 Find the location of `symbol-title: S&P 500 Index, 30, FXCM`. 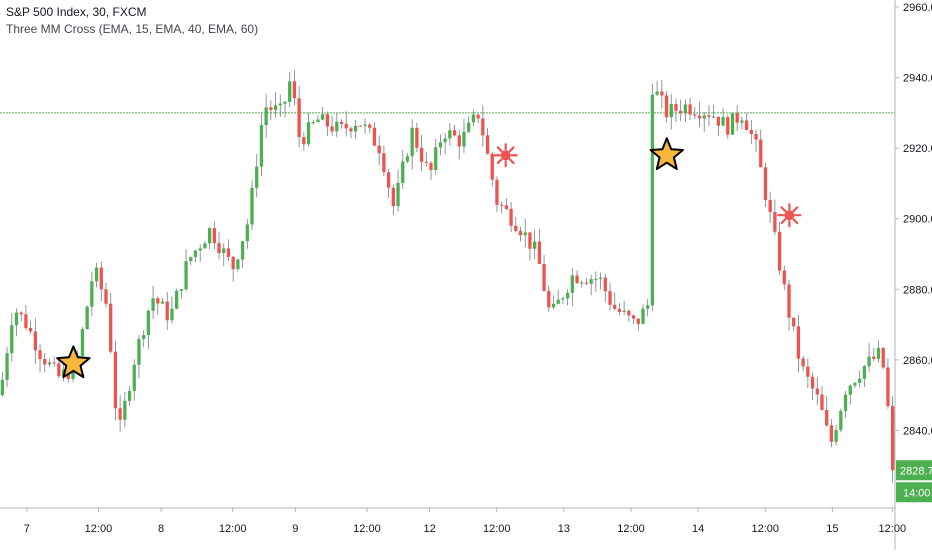

symbol-title: S&P 500 Index, 30, FXCM is located at coordinates (76, 12).